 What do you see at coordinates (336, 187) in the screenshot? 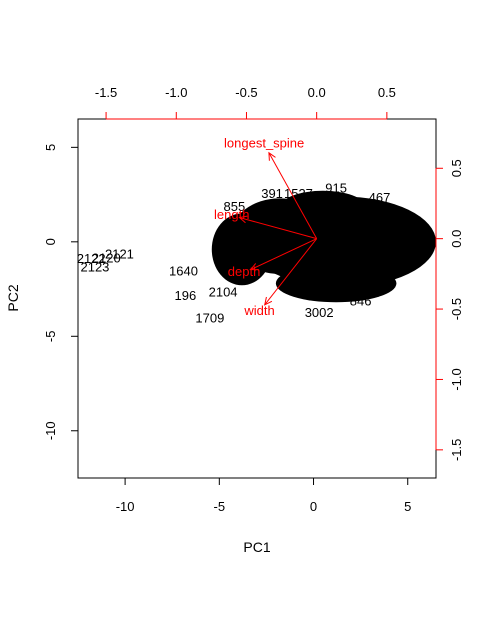
I see `point-label: 915` at bounding box center [336, 187].